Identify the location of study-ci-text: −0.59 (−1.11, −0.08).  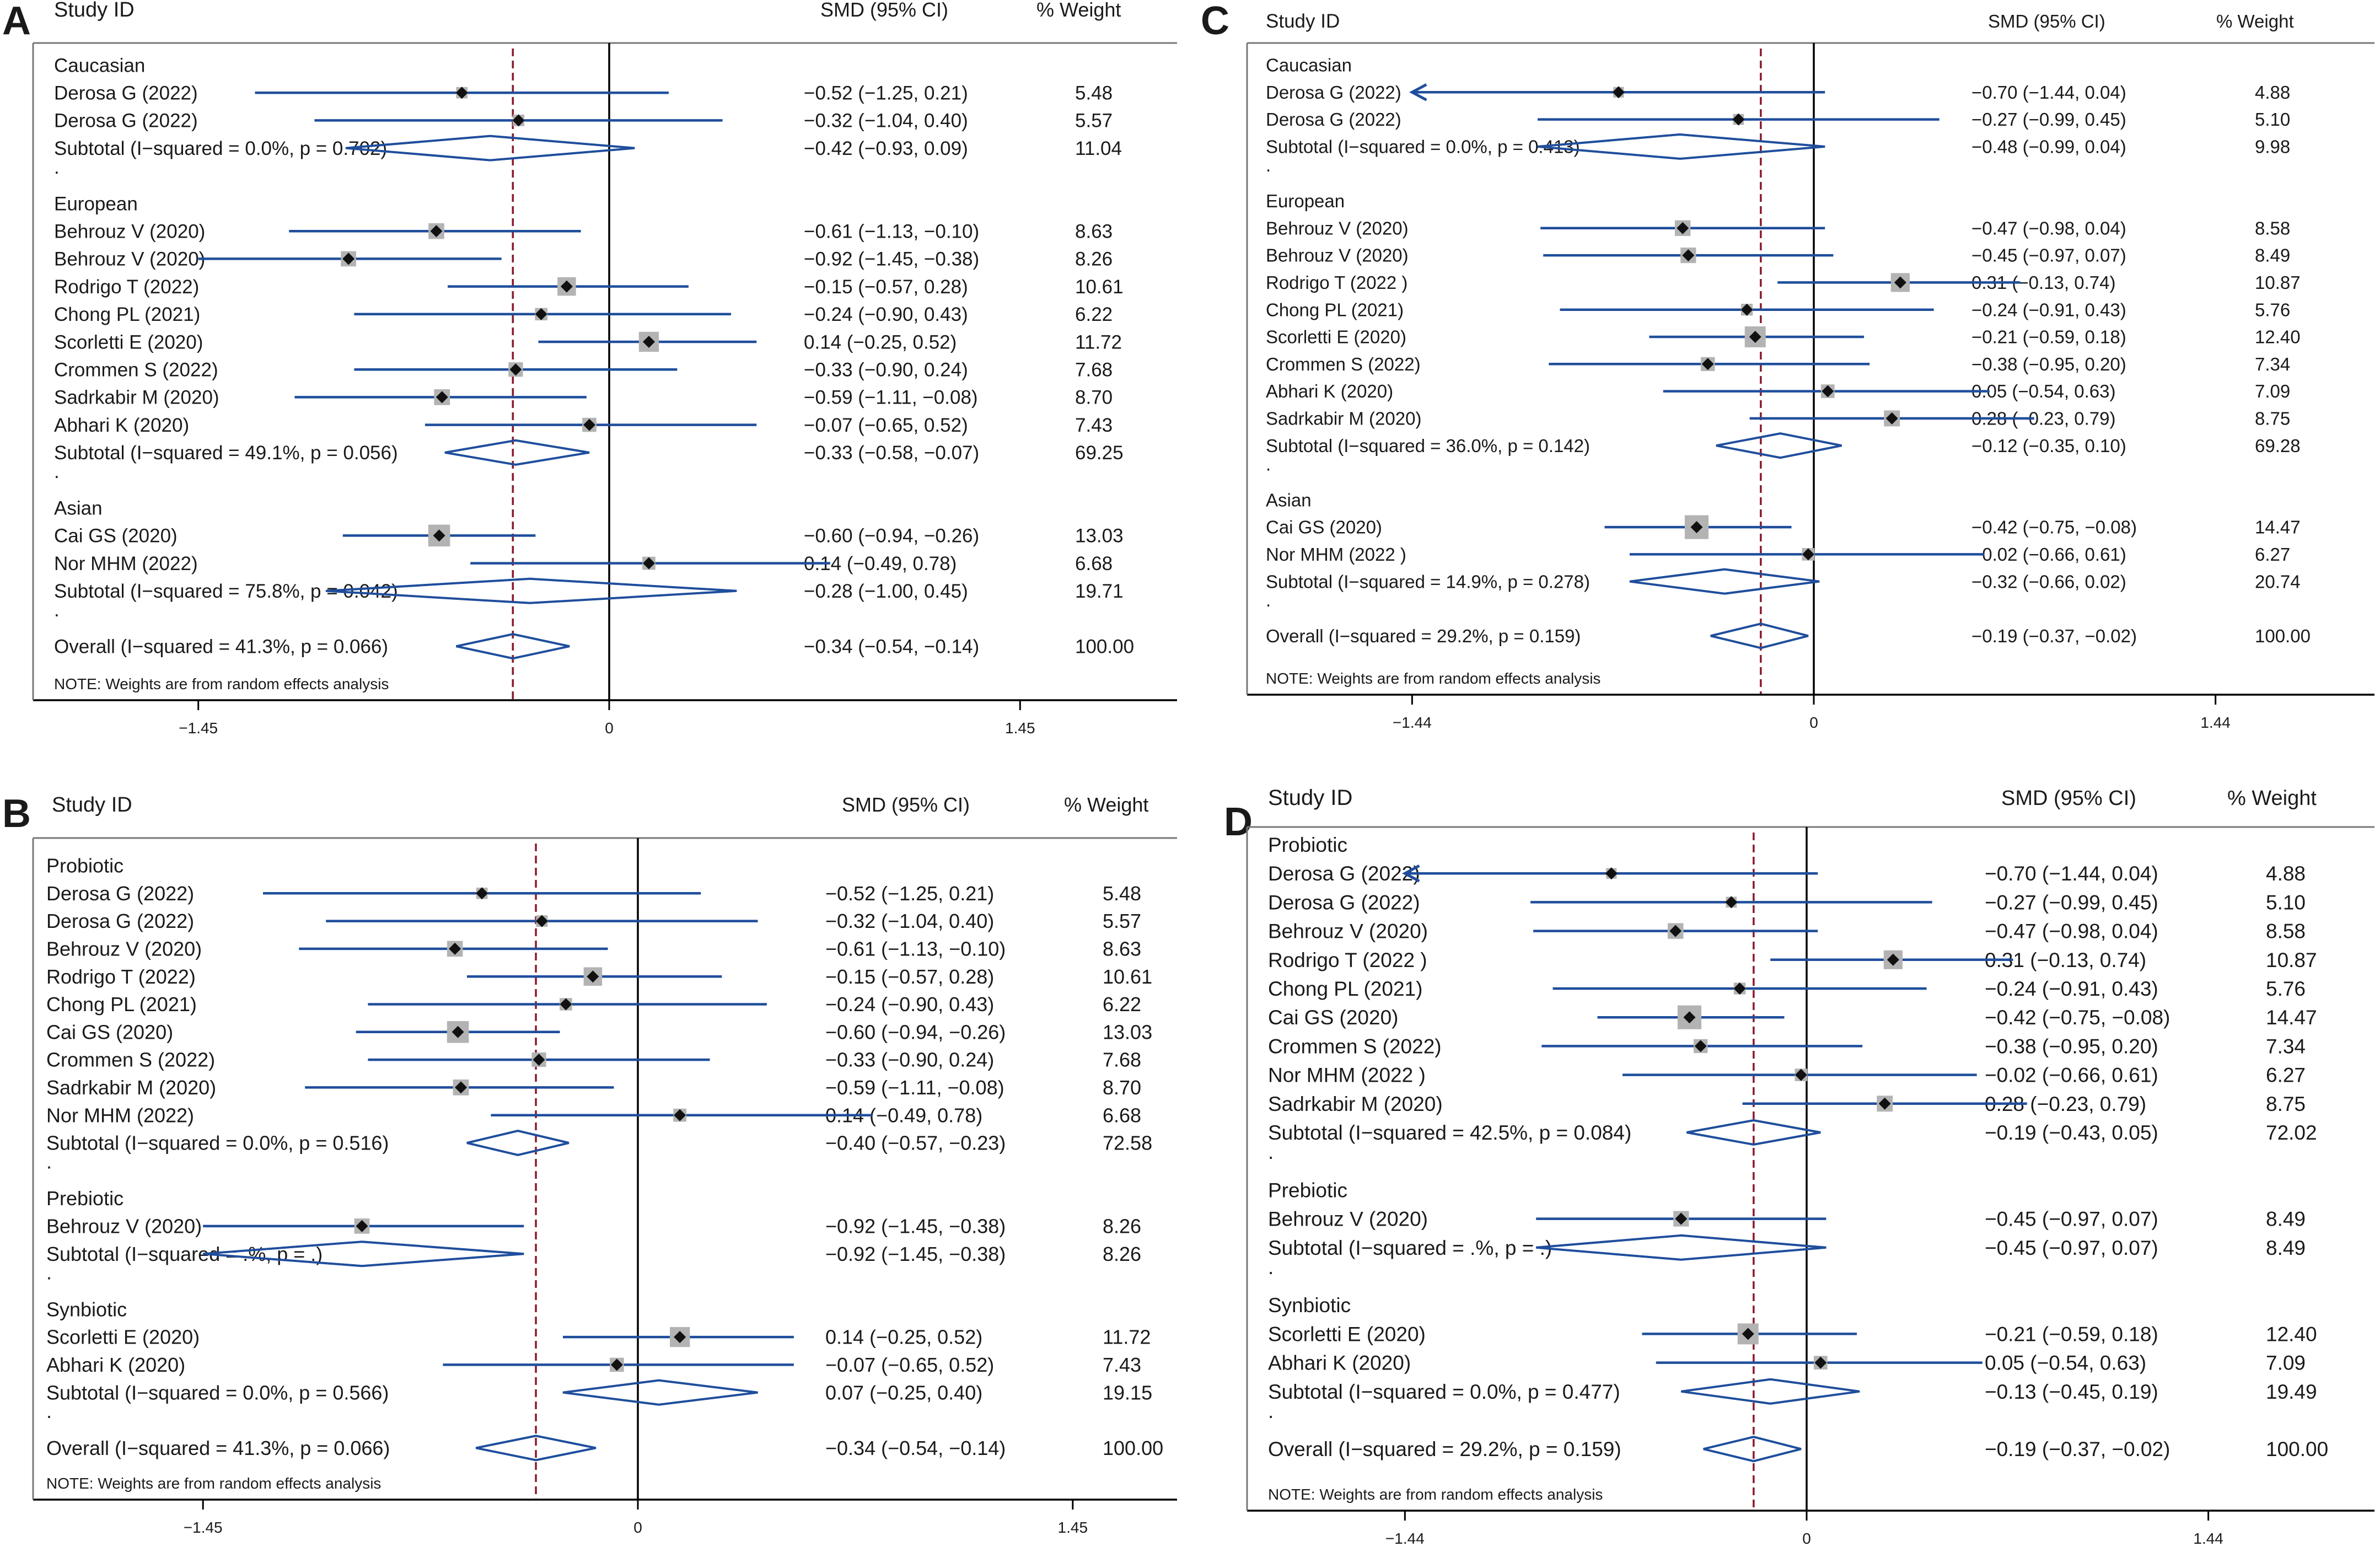
(891, 398).